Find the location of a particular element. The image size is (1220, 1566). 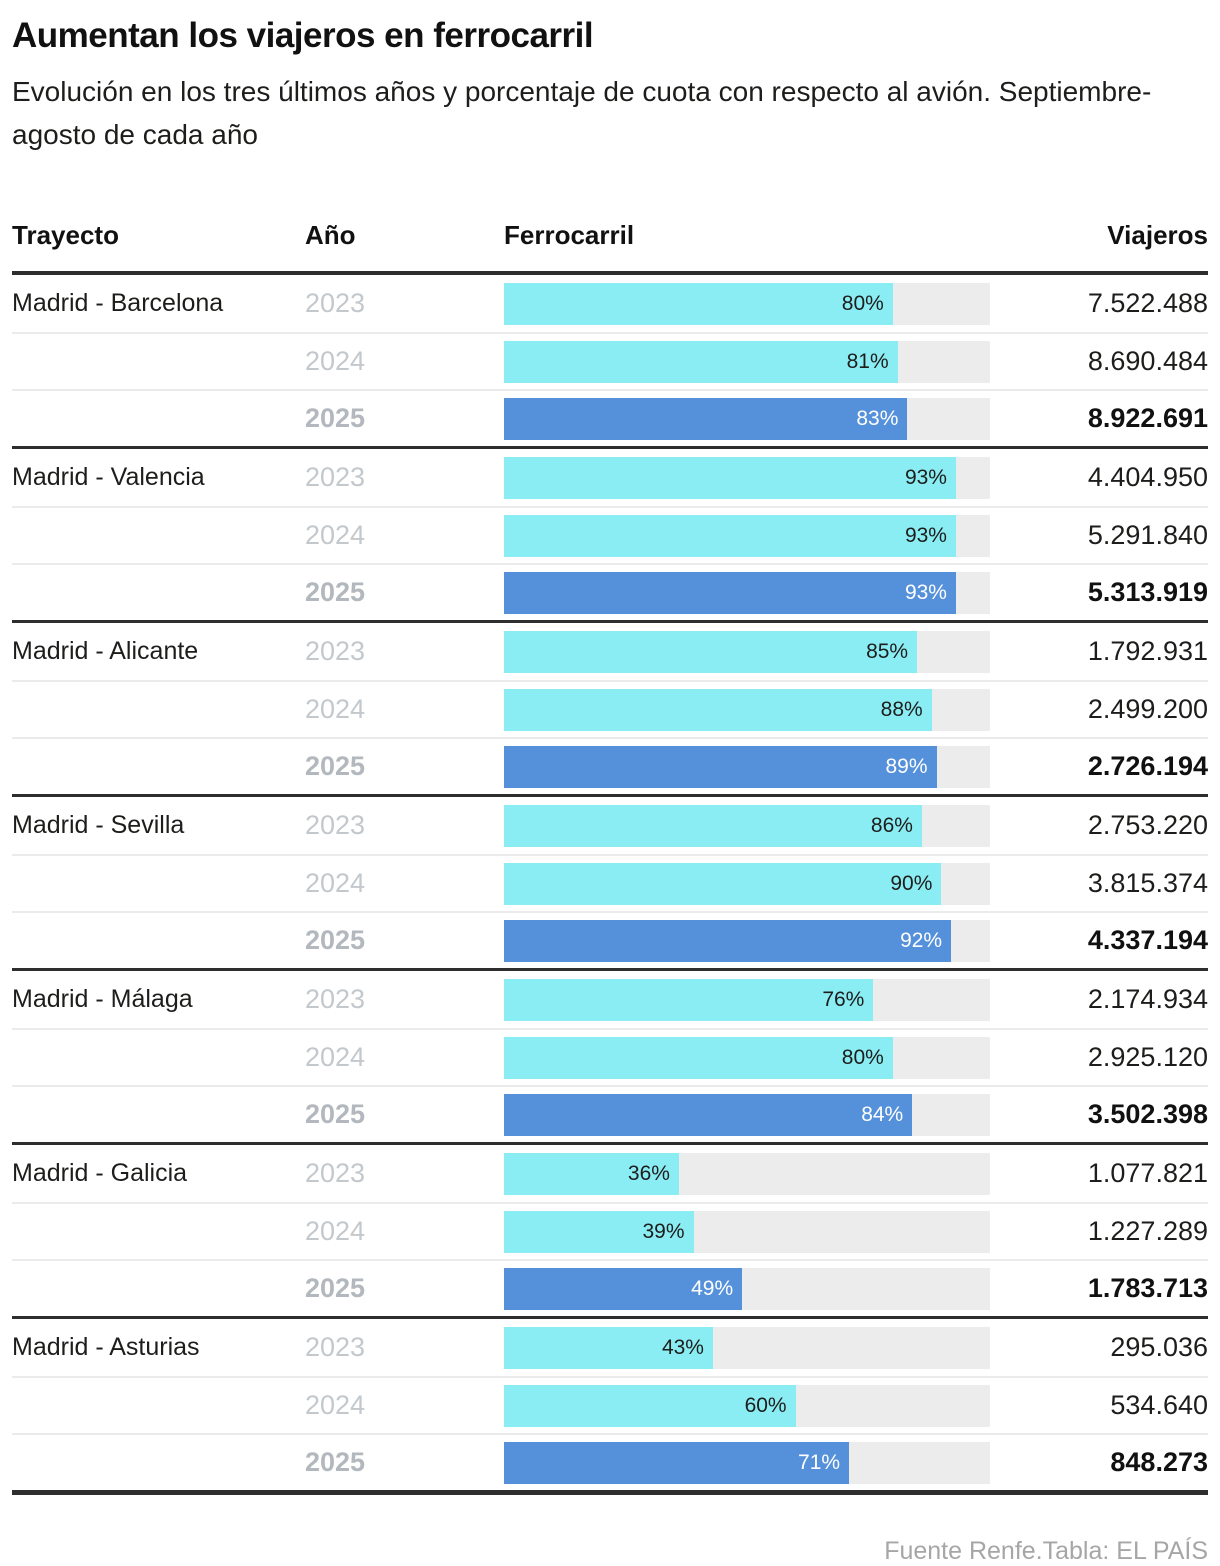

passengers-value: 1.227.289 is located at coordinates (1147, 1231).